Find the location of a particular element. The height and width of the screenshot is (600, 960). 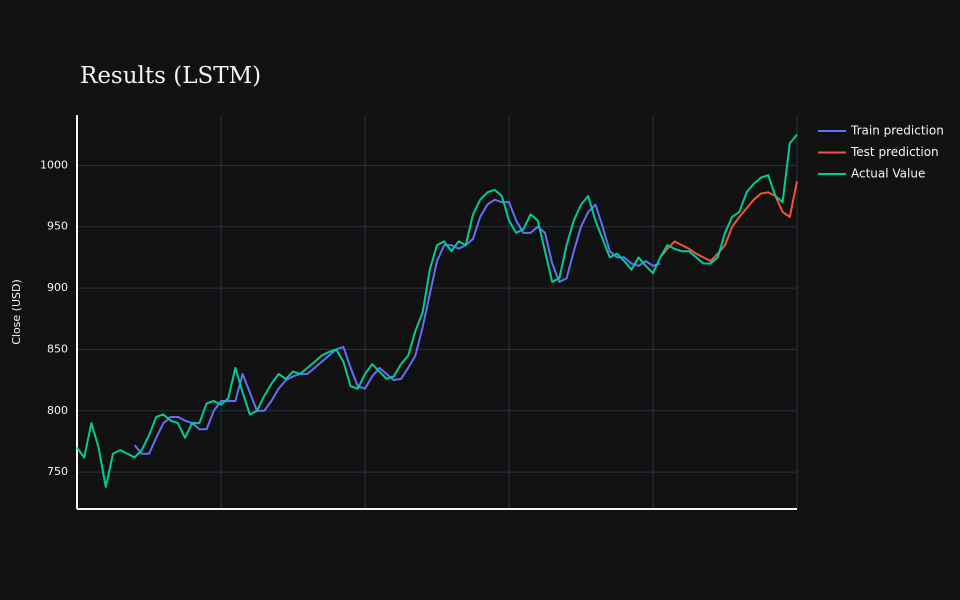

legend-label: Train prediction is located at coordinates (897, 131).